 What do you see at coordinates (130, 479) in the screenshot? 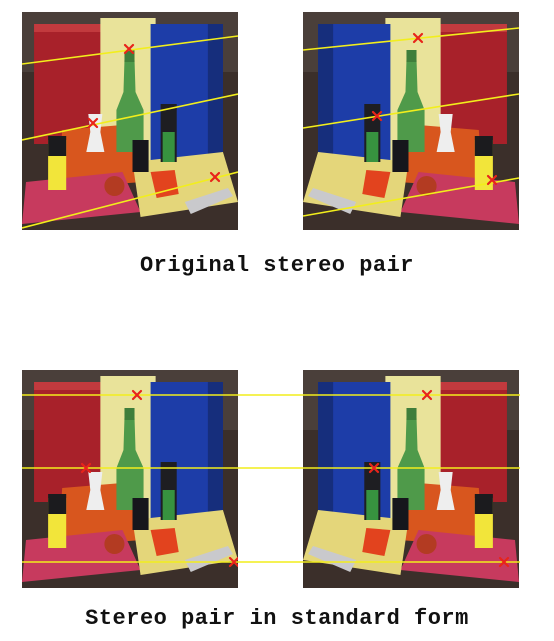
I see `rectified-left-image` at bounding box center [130, 479].